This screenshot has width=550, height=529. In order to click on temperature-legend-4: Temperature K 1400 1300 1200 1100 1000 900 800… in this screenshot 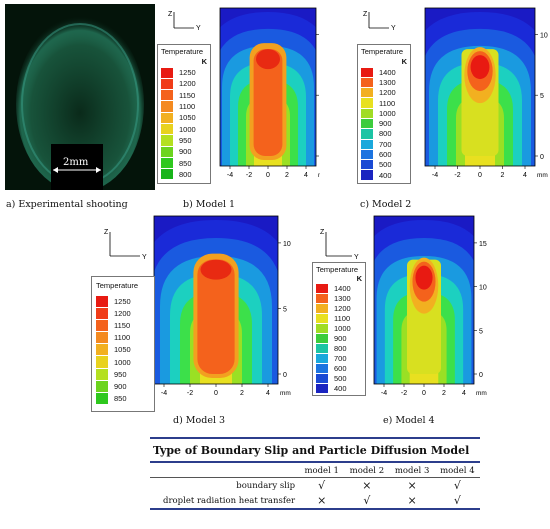, I will do `click(339, 329)`.